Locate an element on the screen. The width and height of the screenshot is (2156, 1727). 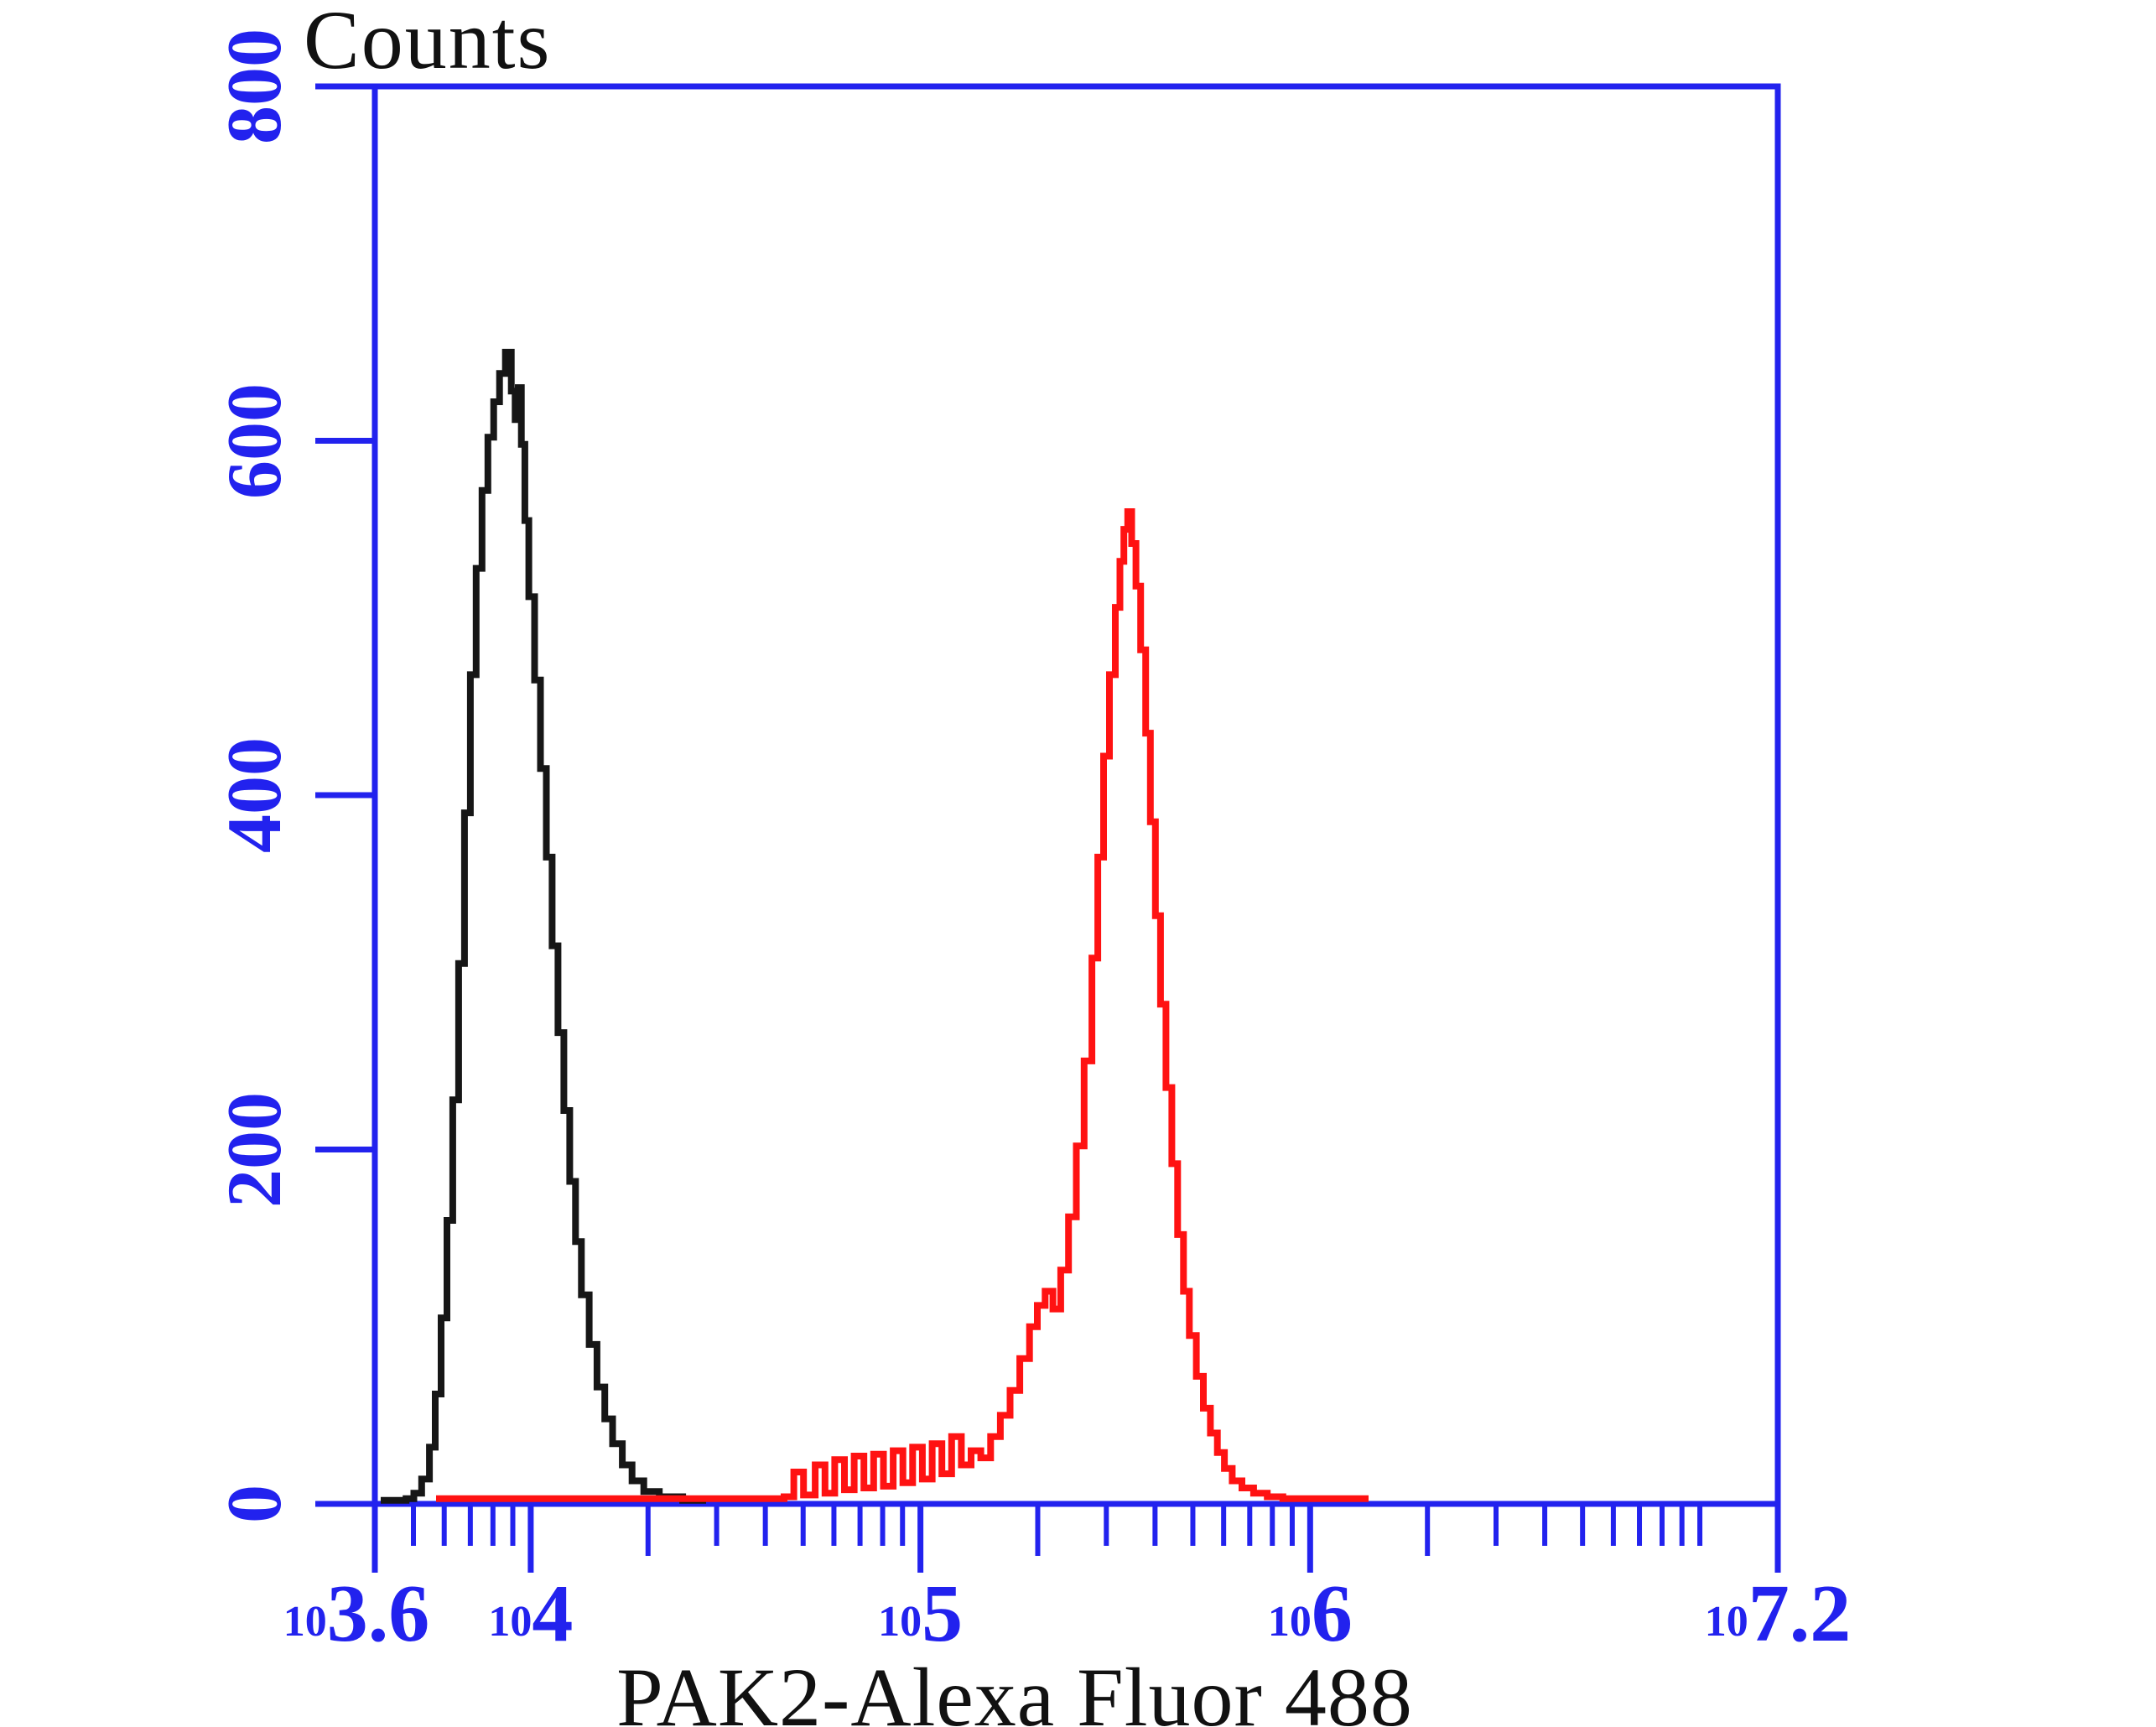
y-tick-label: 400 is located at coordinates (254, 795).